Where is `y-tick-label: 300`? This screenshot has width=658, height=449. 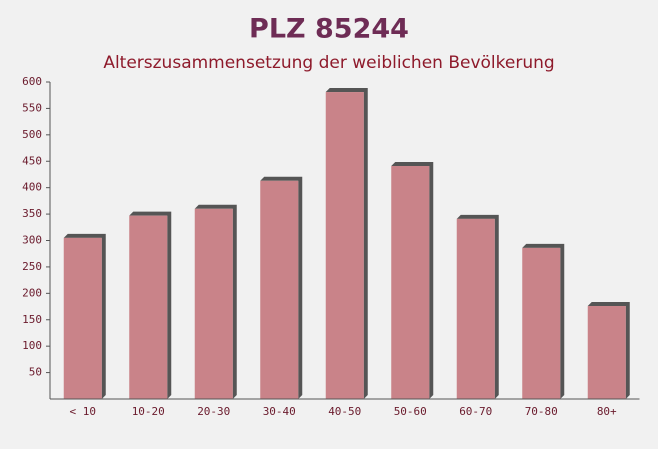
y-tick-label: 300 is located at coordinates (32, 240).